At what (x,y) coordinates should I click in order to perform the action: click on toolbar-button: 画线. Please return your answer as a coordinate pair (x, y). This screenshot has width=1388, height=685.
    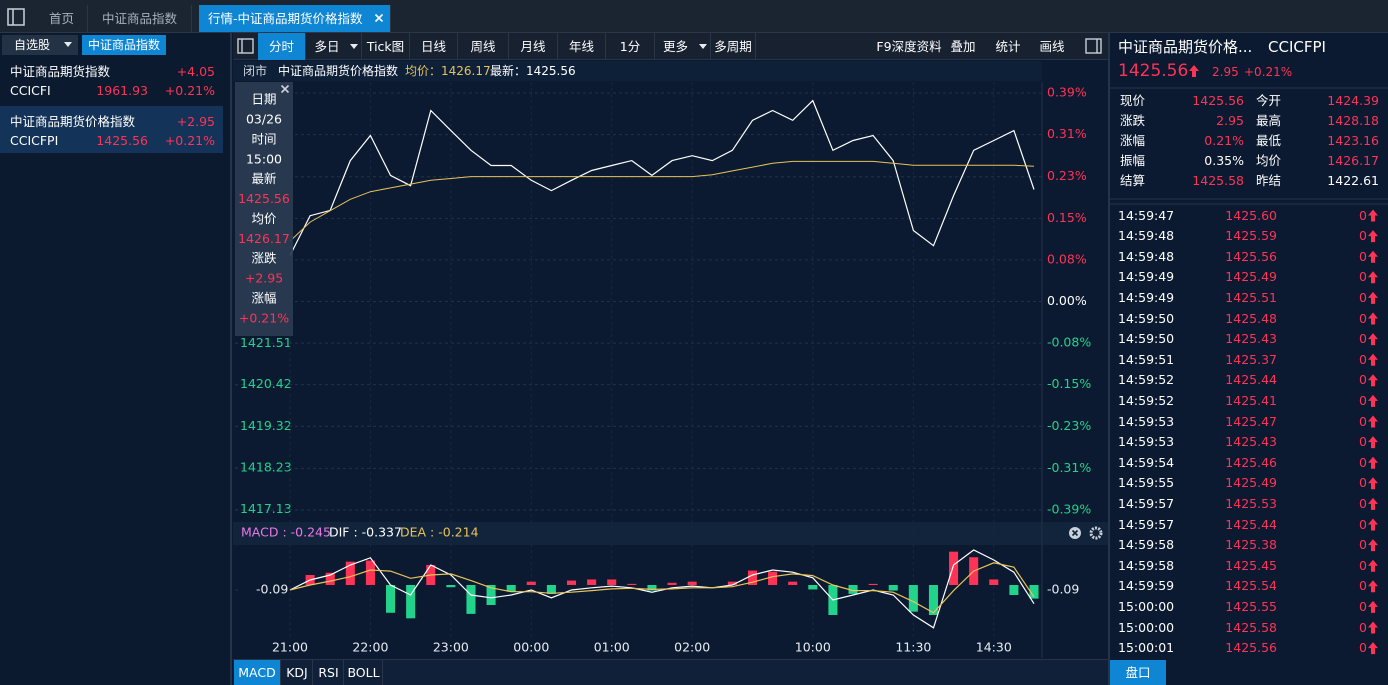
    Looking at the image, I should click on (1052, 46).